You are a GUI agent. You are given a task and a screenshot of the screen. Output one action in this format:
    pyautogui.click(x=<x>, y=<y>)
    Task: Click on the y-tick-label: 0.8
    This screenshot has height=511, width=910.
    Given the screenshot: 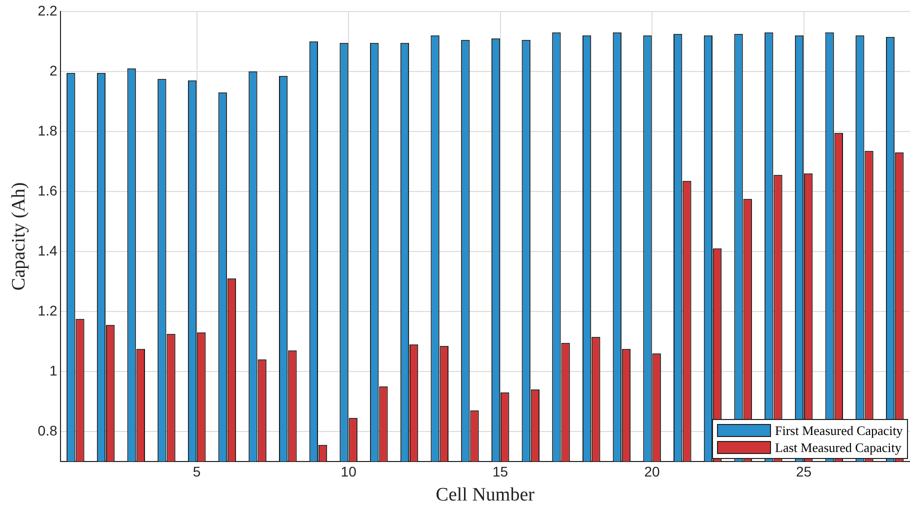 What is the action you would take?
    pyautogui.click(x=48, y=430)
    